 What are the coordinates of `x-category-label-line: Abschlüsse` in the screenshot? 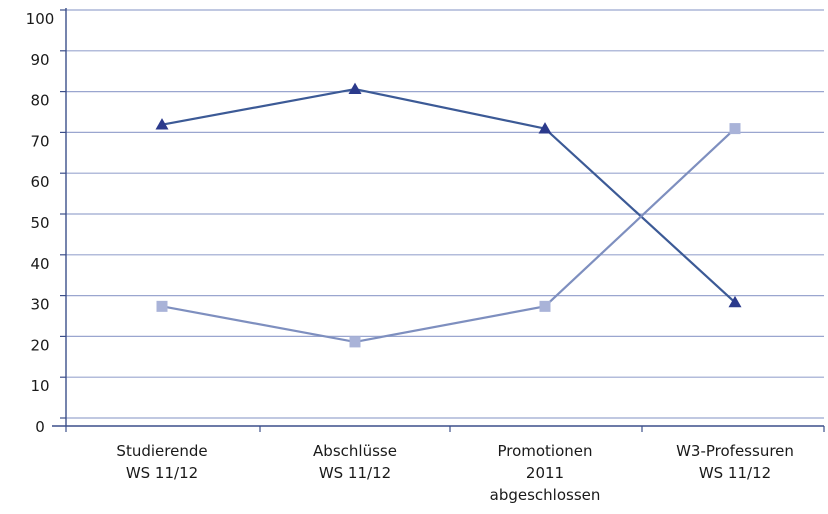 It's located at (355, 451).